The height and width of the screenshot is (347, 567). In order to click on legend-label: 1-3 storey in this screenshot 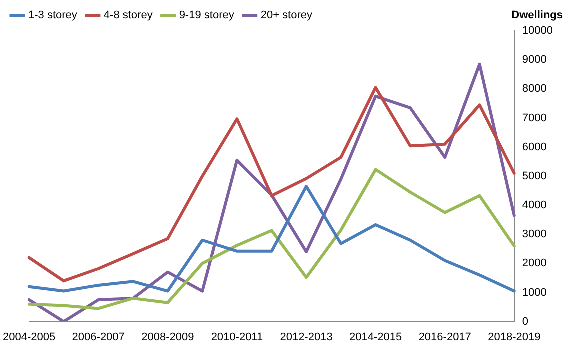, I will do `click(53, 16)`.